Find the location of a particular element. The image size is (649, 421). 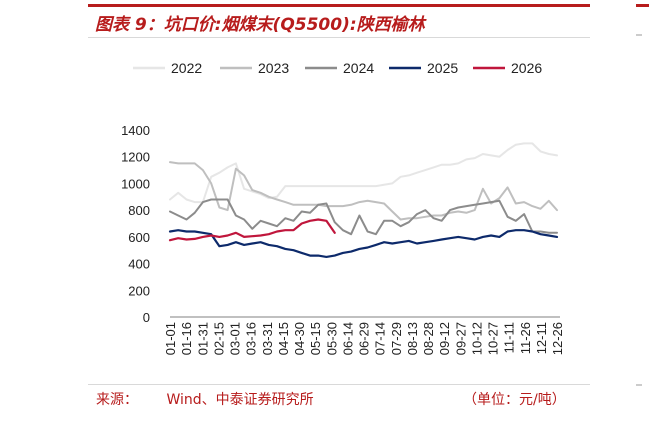

figure-title: 图表 9：坑口价:烟煤末(Q5500):陕西榆林 is located at coordinates (260, 25).